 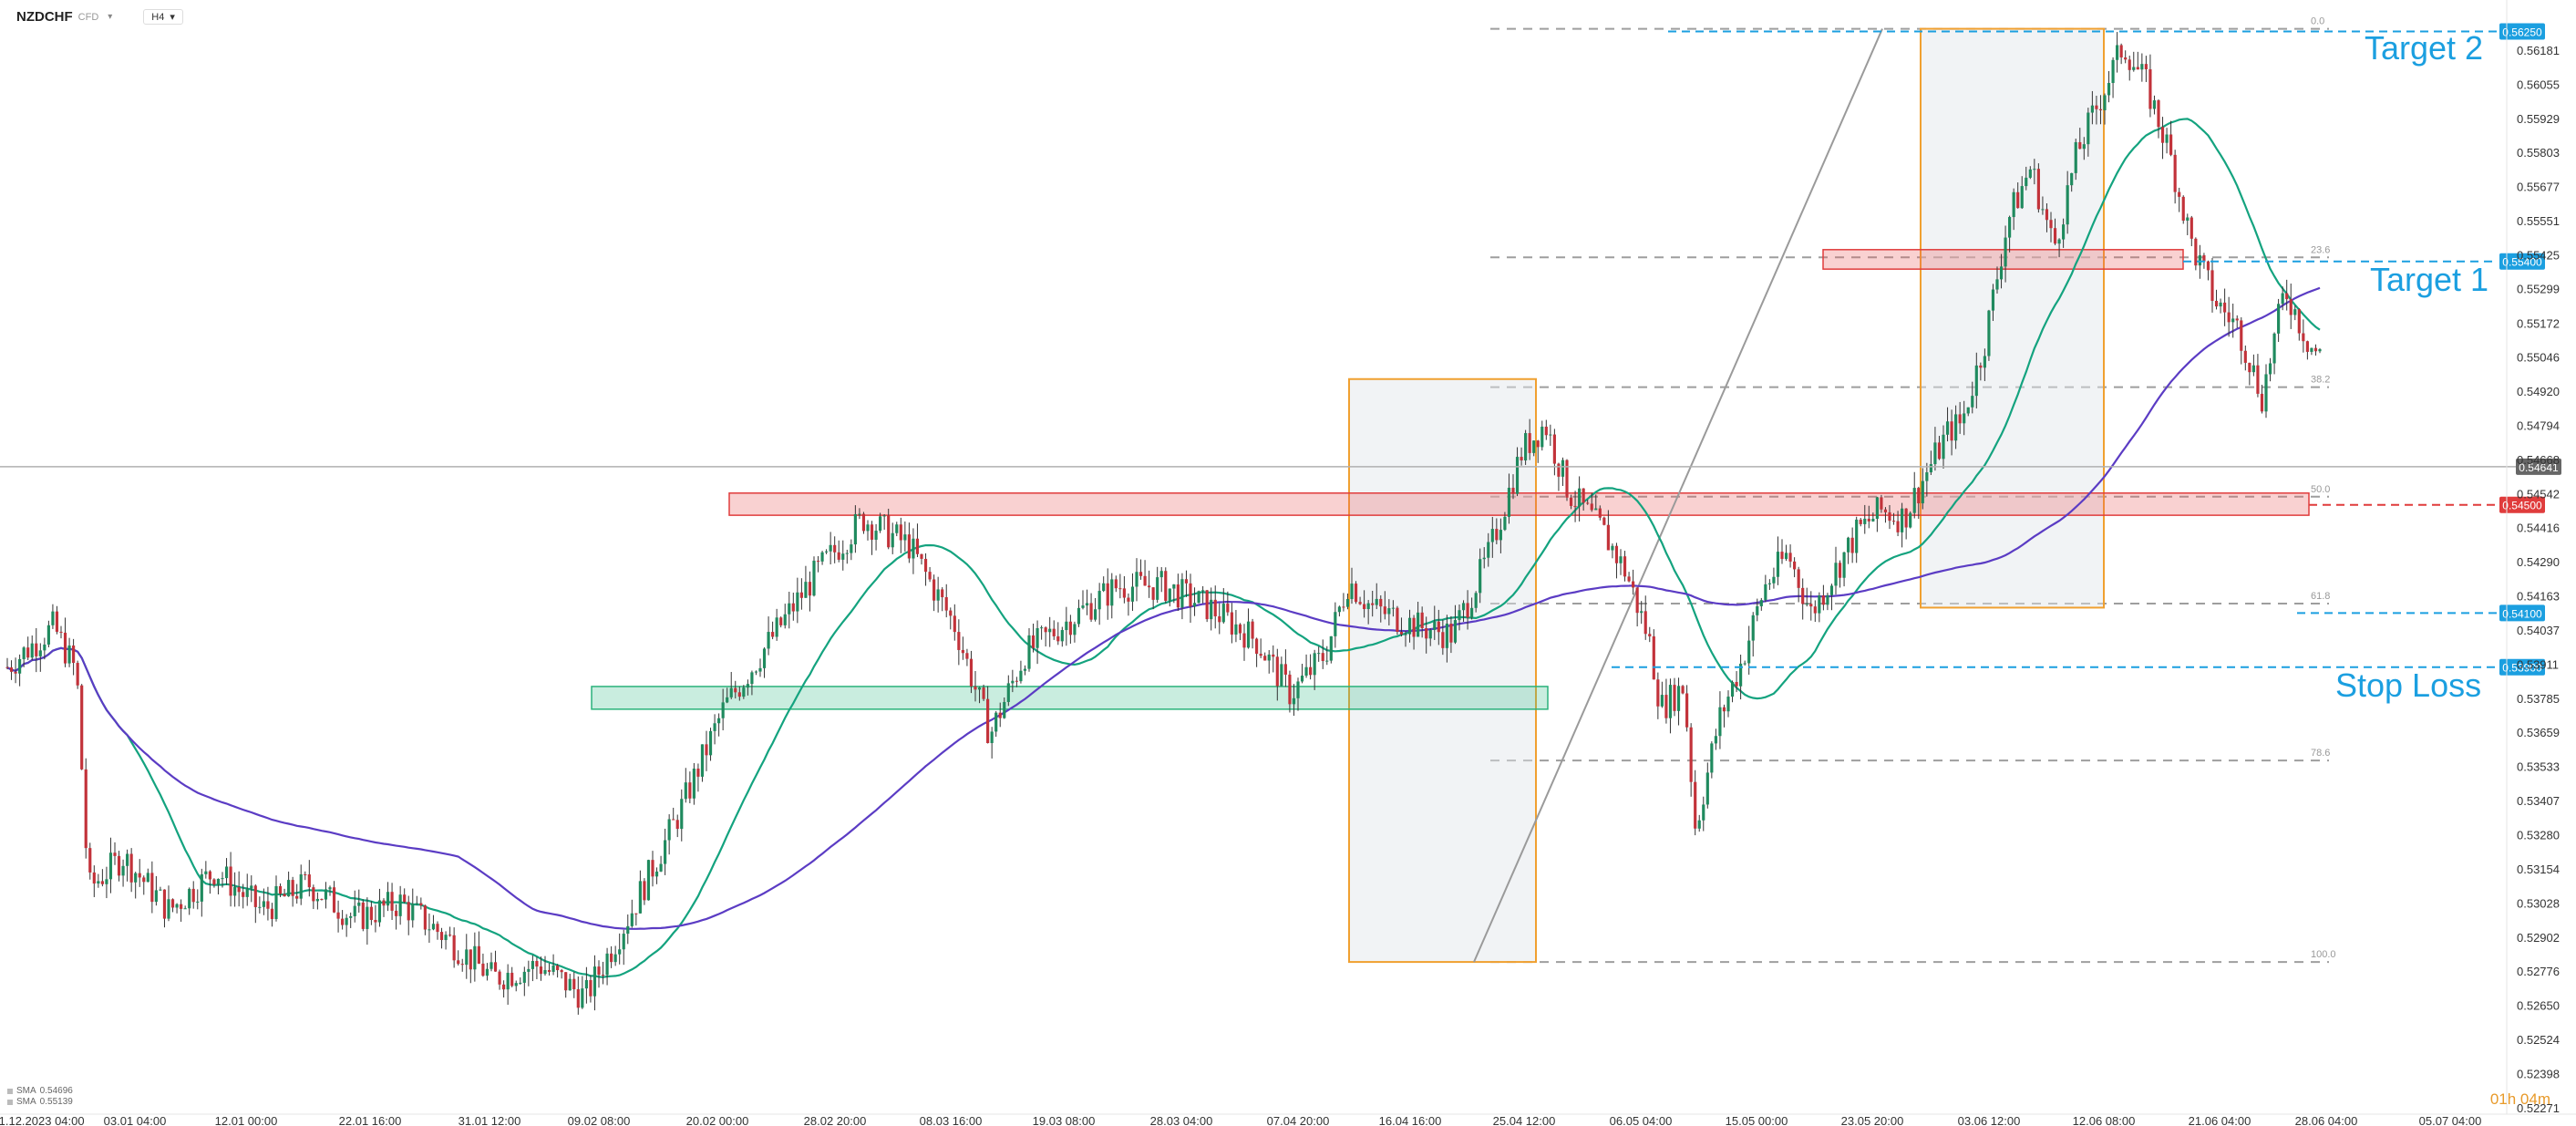 What do you see at coordinates (26, 1091) in the screenshot?
I see `indicator-label: SMA` at bounding box center [26, 1091].